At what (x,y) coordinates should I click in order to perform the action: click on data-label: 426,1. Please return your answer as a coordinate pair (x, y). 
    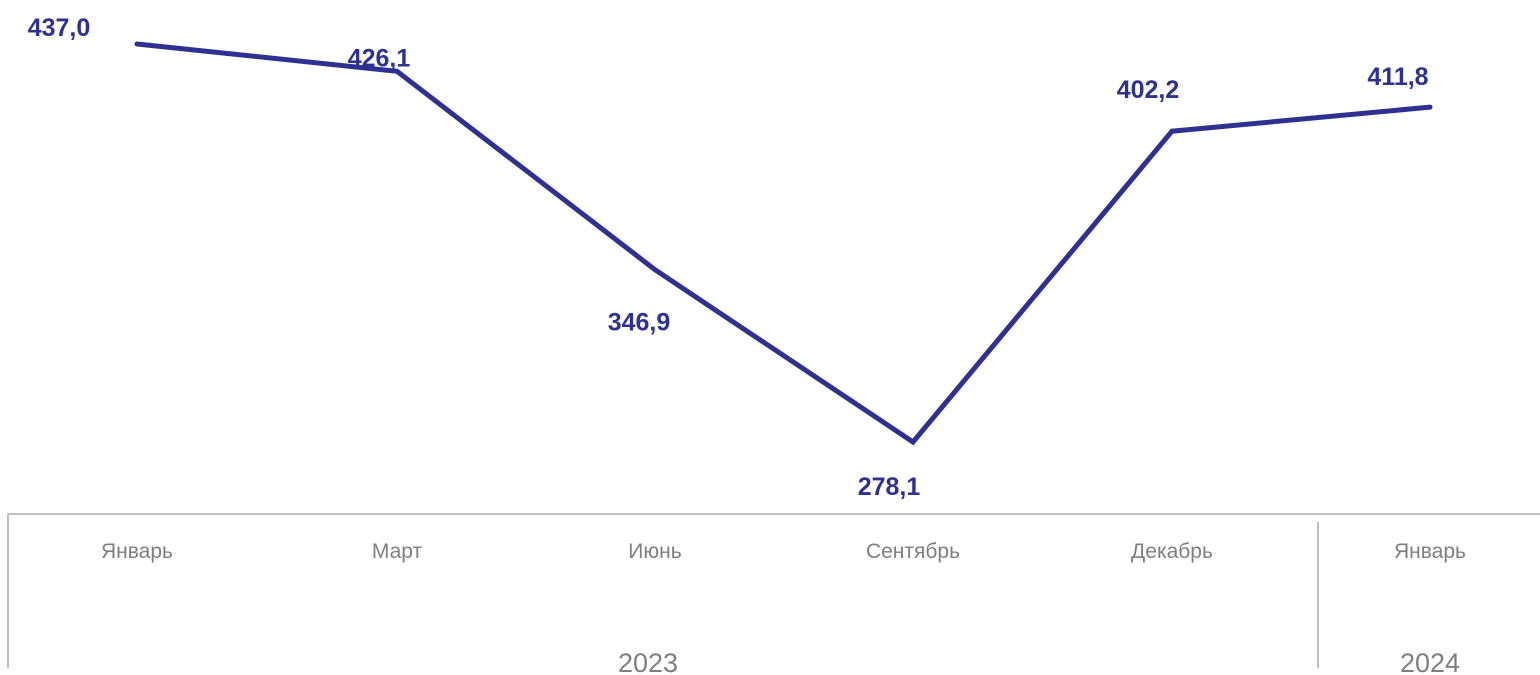
    Looking at the image, I should click on (379, 58).